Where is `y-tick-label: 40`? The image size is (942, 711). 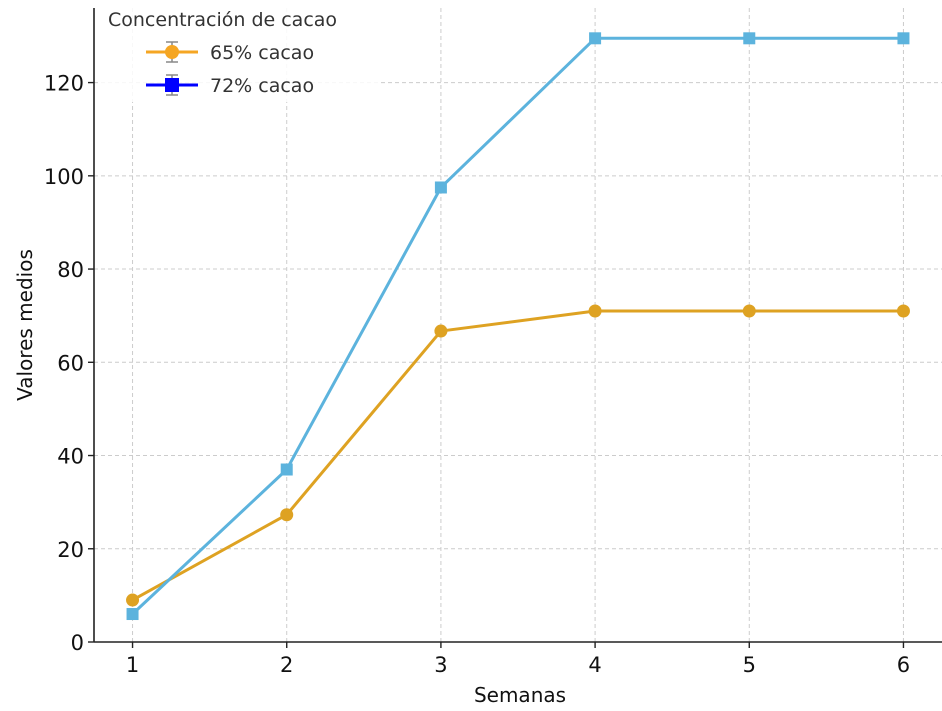
y-tick-label: 40 is located at coordinates (70, 457).